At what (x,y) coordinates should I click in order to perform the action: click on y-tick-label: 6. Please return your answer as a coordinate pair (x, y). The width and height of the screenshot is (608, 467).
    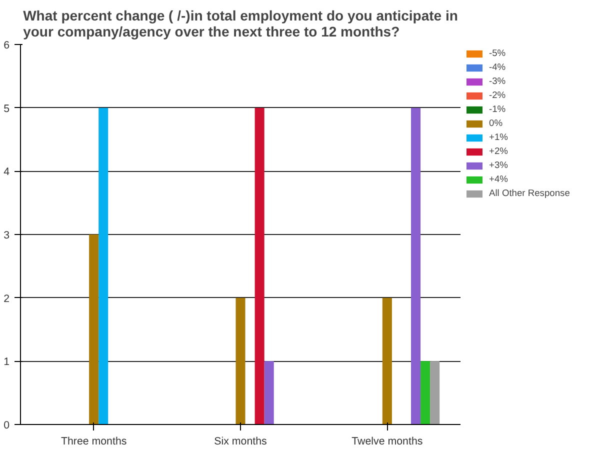
    Looking at the image, I should click on (7, 46).